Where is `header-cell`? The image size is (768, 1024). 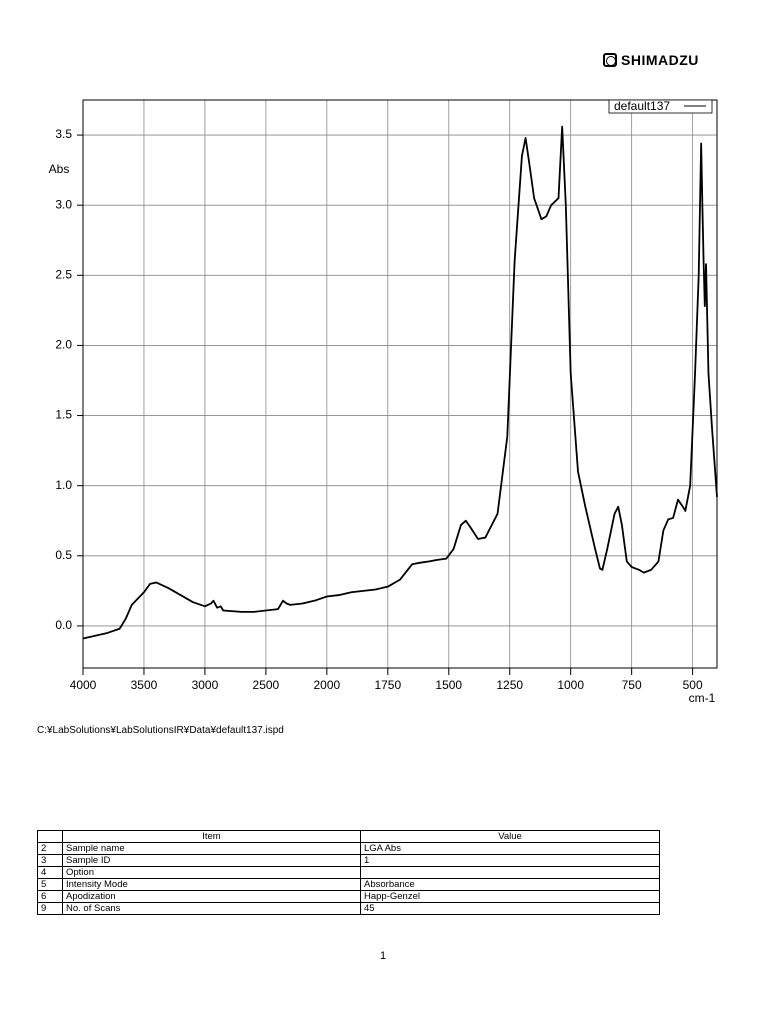 header-cell is located at coordinates (50, 836).